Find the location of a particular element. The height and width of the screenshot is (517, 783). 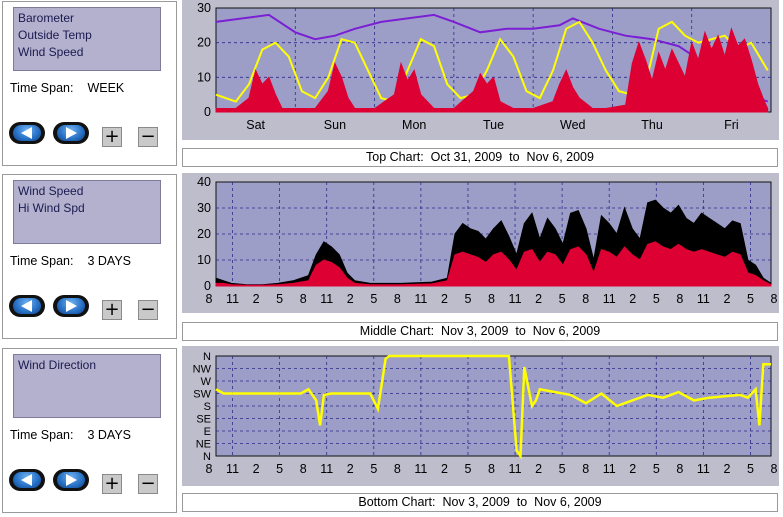

series-list: Barometer Outside Temp Wind Speed is located at coordinates (87, 39).